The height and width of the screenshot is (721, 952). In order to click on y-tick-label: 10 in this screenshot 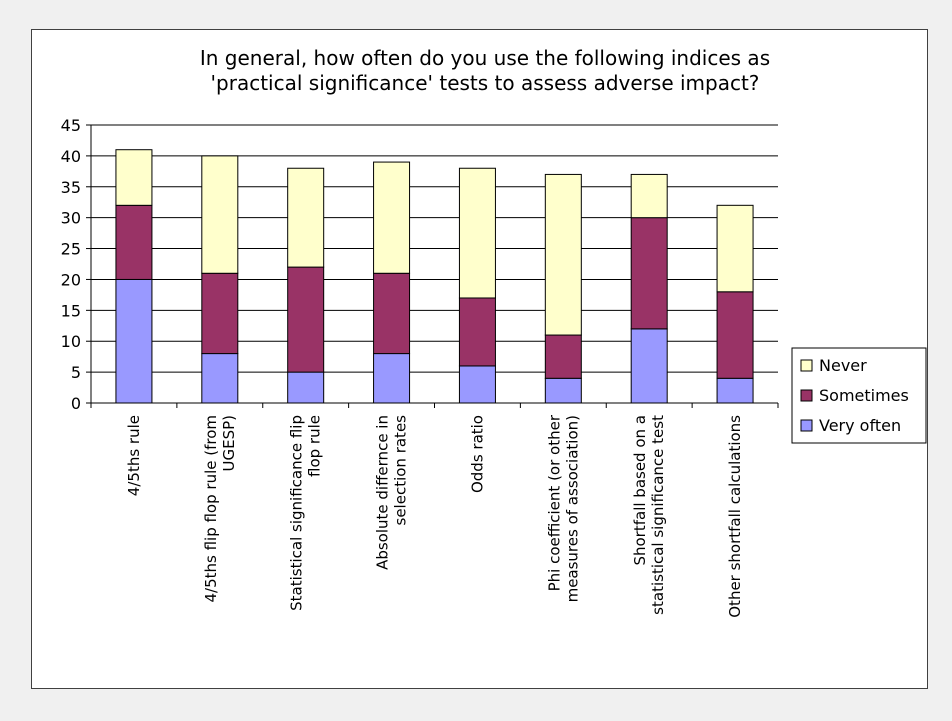, I will do `click(71, 341)`.